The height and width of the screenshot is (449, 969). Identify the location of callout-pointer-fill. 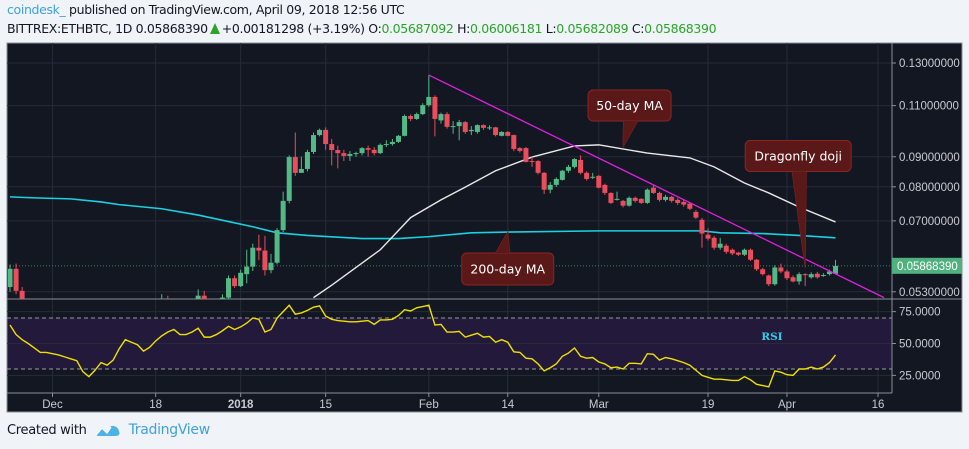
(502, 243).